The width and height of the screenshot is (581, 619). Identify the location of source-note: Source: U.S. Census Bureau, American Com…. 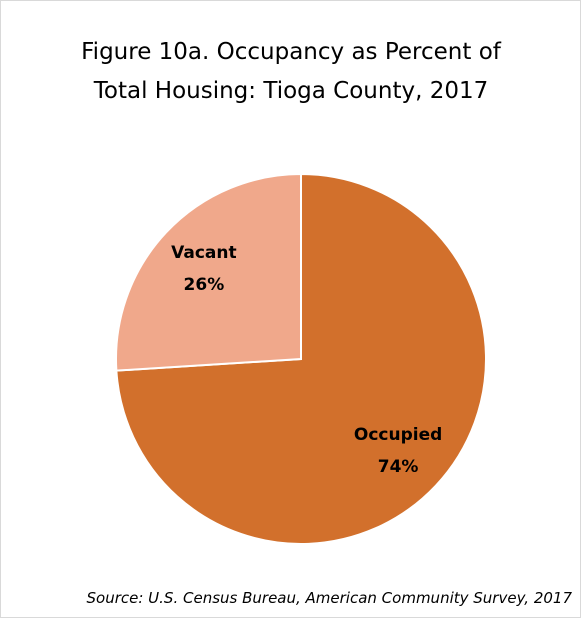
(329, 598).